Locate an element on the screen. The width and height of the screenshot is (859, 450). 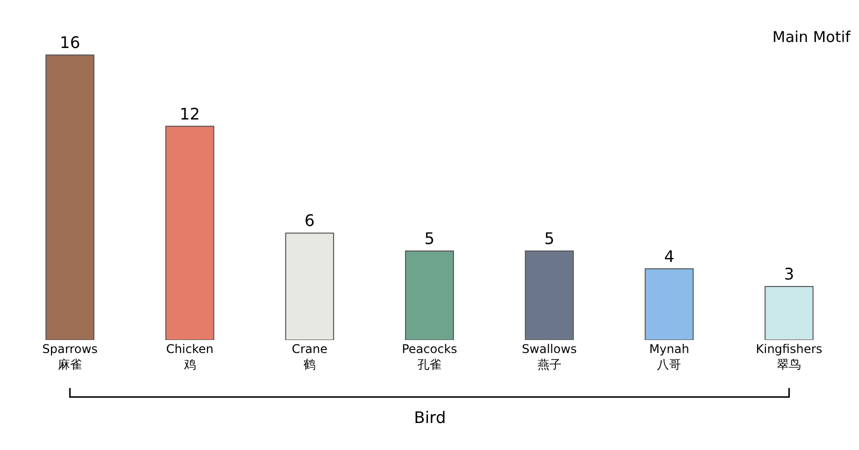
x-axis-title: Bird is located at coordinates (430, 417).